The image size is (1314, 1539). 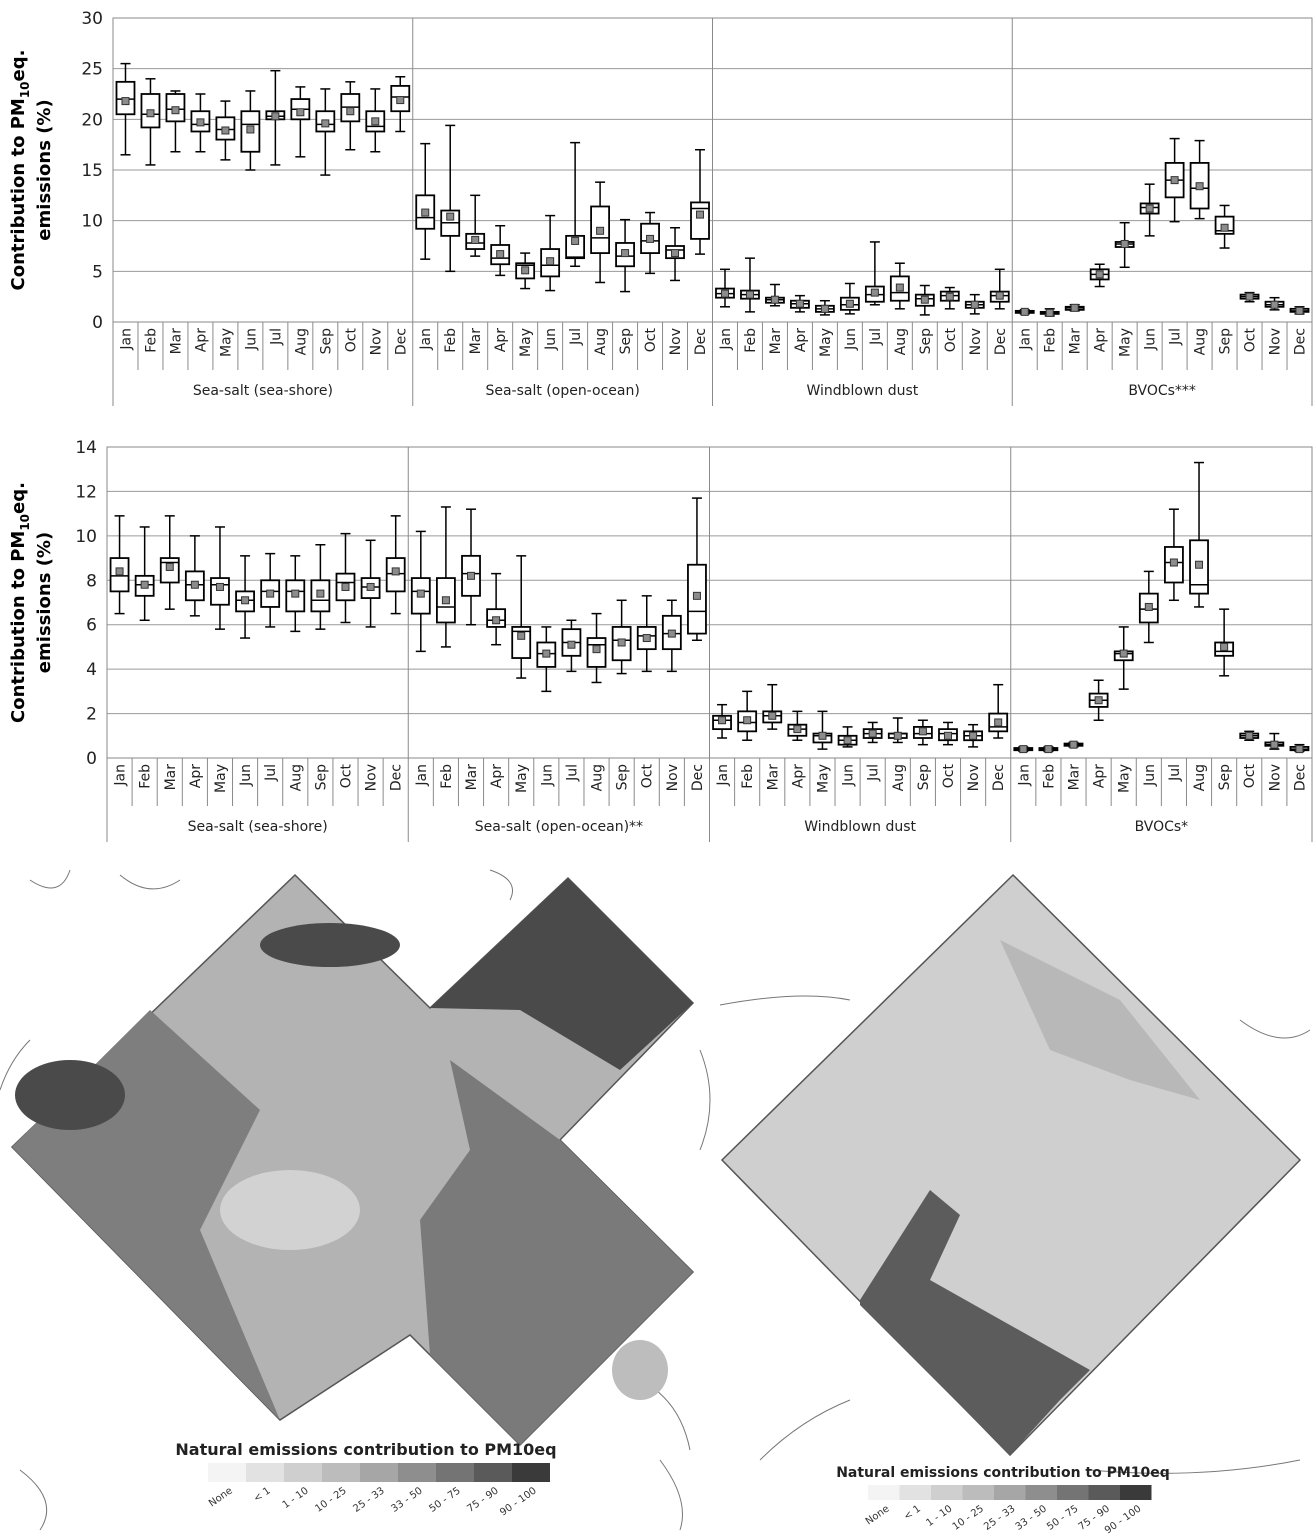 I want to click on group-label: Sea-salt (open-ocean)**, so click(x=559, y=827).